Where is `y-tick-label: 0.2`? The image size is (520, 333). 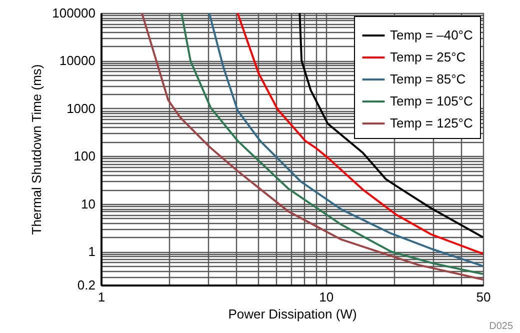
y-tick-label: 0.2 is located at coordinates (86, 285).